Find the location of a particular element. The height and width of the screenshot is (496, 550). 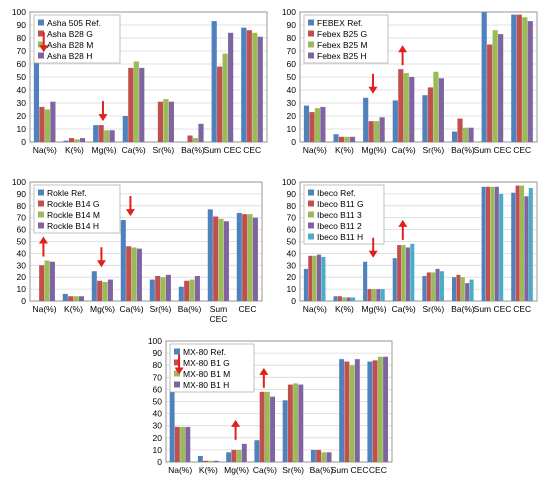

y-tick-label: 80 is located at coordinates (292, 38).